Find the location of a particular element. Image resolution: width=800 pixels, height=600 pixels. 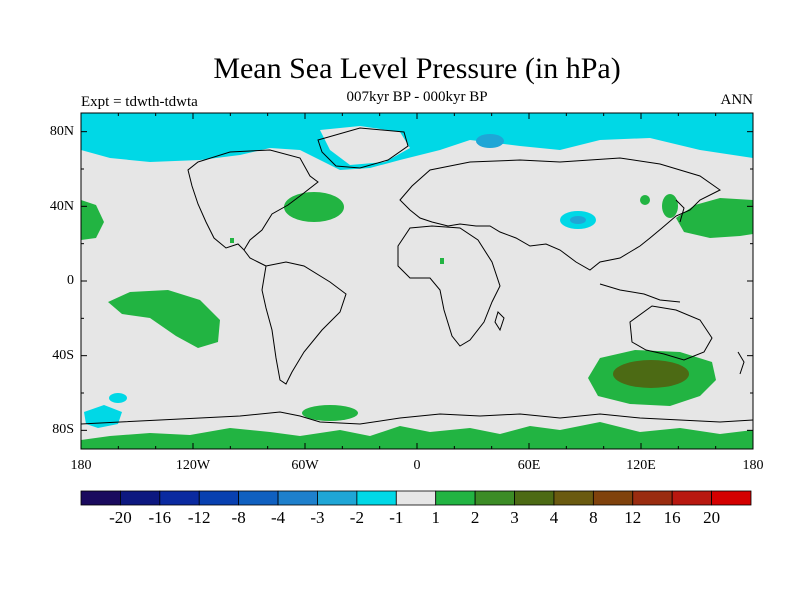

colorbar-label: -3 is located at coordinates (317, 517).